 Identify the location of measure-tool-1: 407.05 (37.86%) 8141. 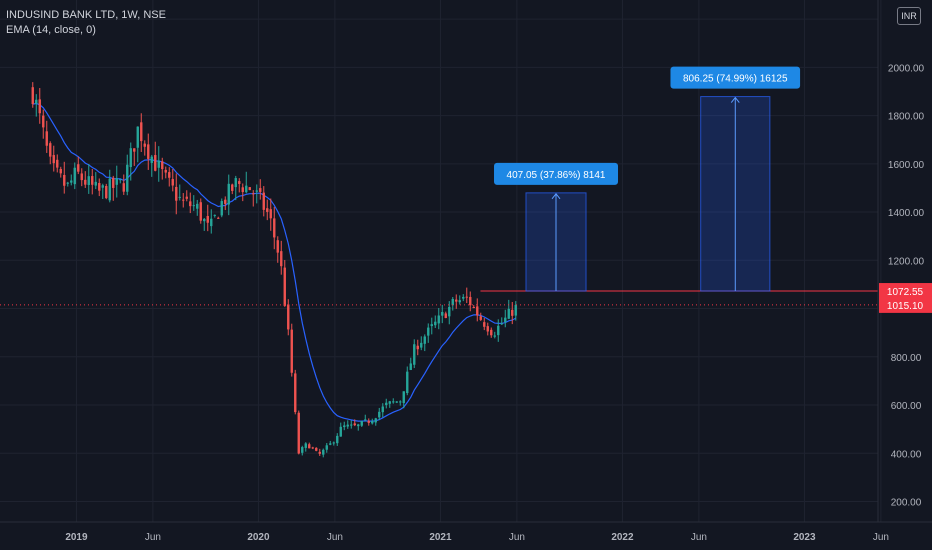
(556, 227).